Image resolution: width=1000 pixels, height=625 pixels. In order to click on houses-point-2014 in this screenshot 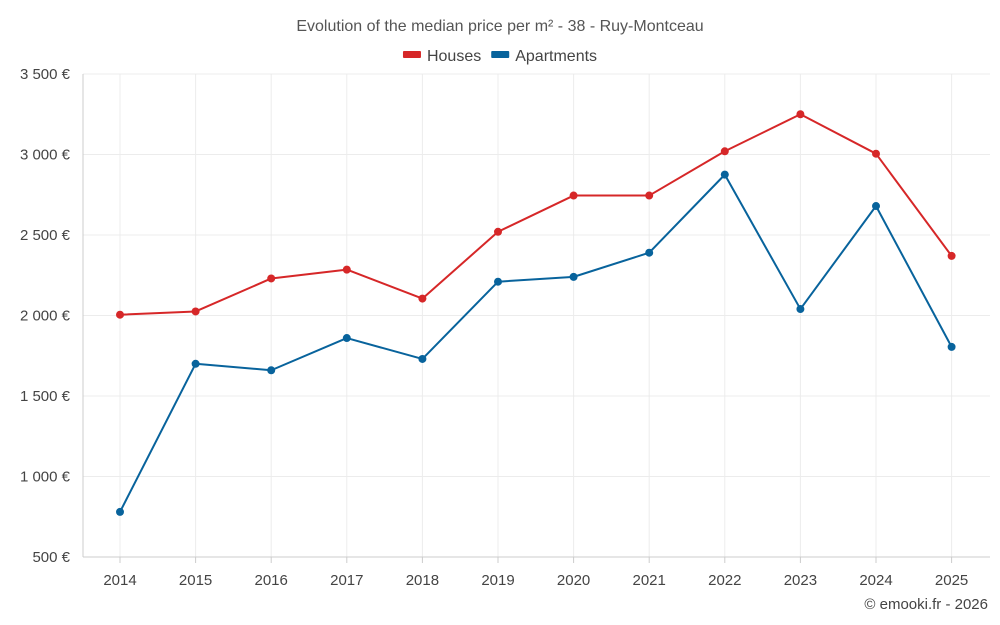, I will do `click(120, 314)`.